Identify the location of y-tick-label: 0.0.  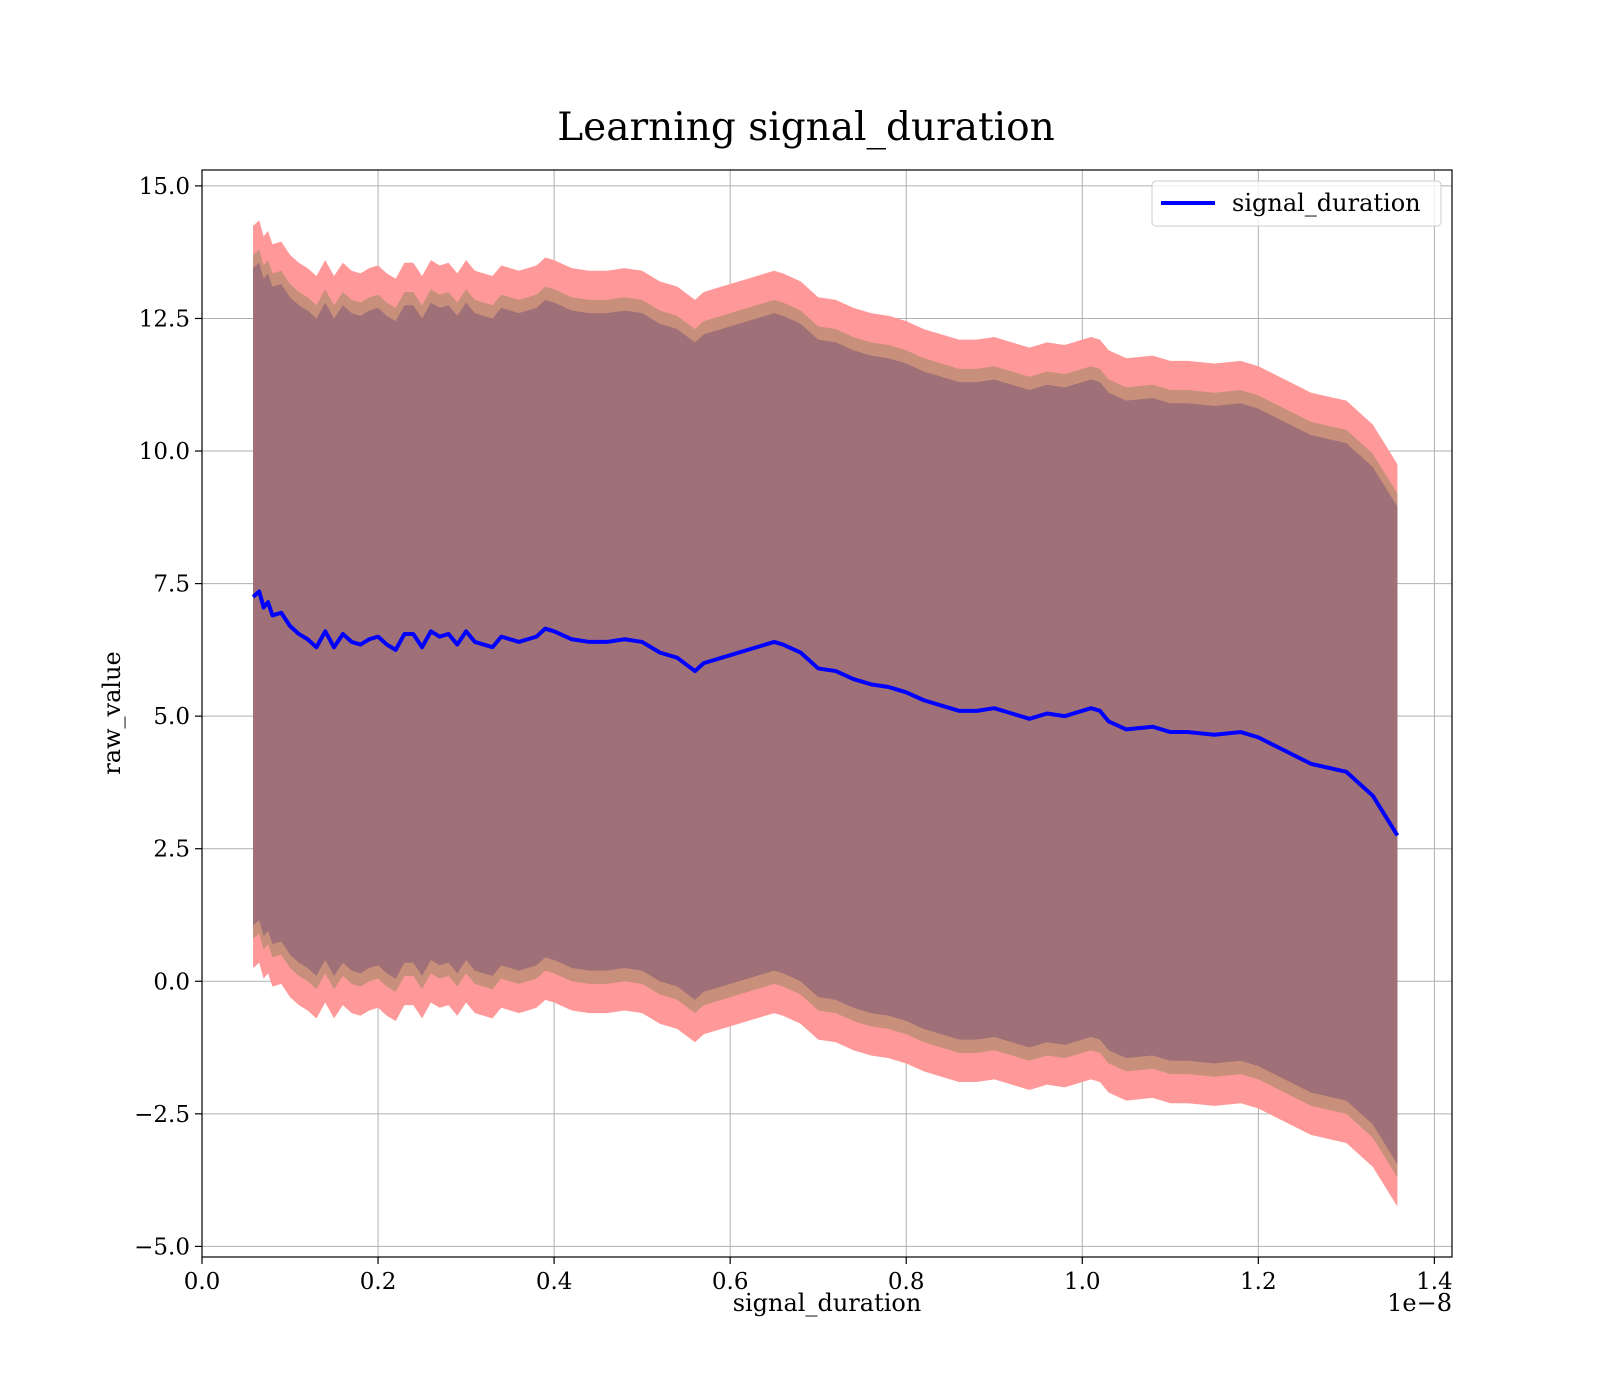
(171, 982).